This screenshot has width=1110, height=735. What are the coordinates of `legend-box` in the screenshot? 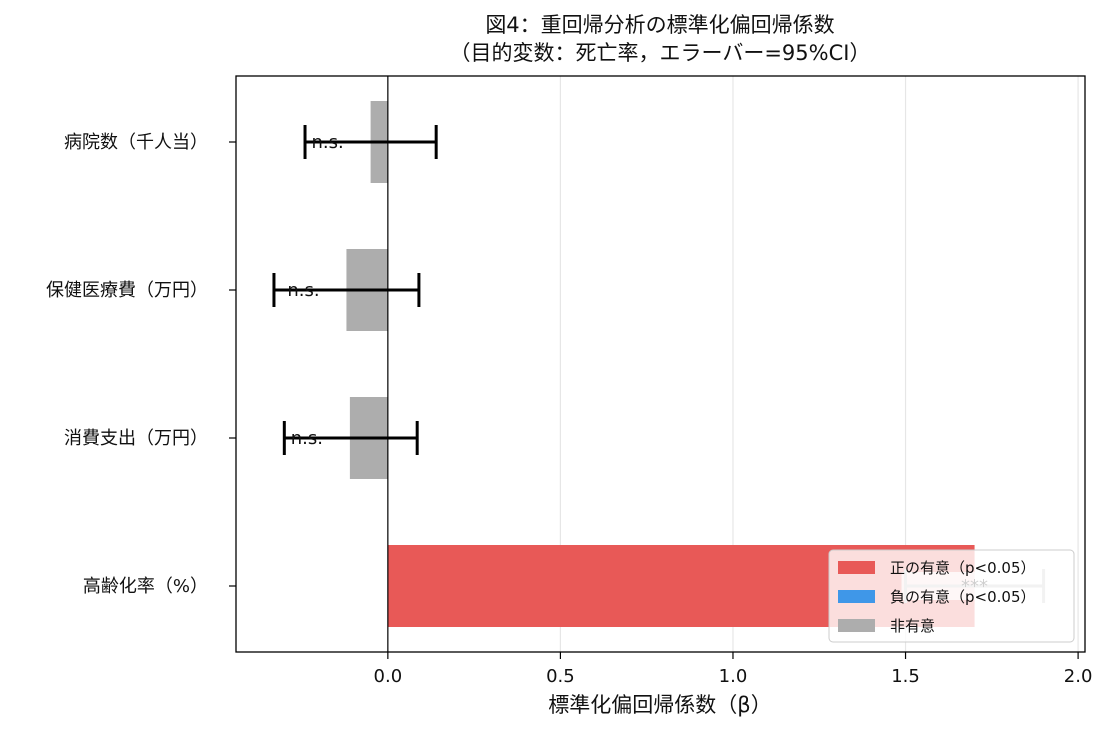 It's located at (951, 596).